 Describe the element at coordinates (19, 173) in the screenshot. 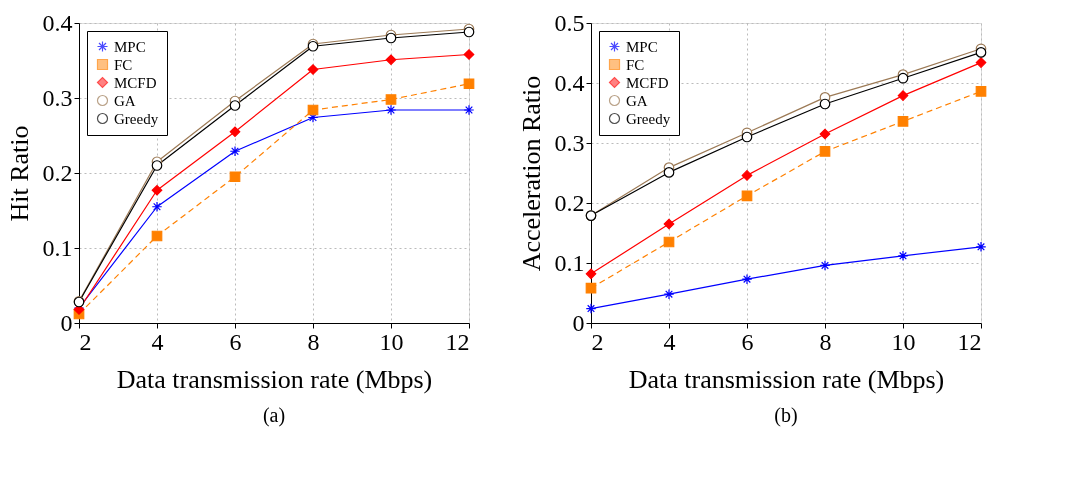

I see `y-axis-title: Hit Ratio` at that location.